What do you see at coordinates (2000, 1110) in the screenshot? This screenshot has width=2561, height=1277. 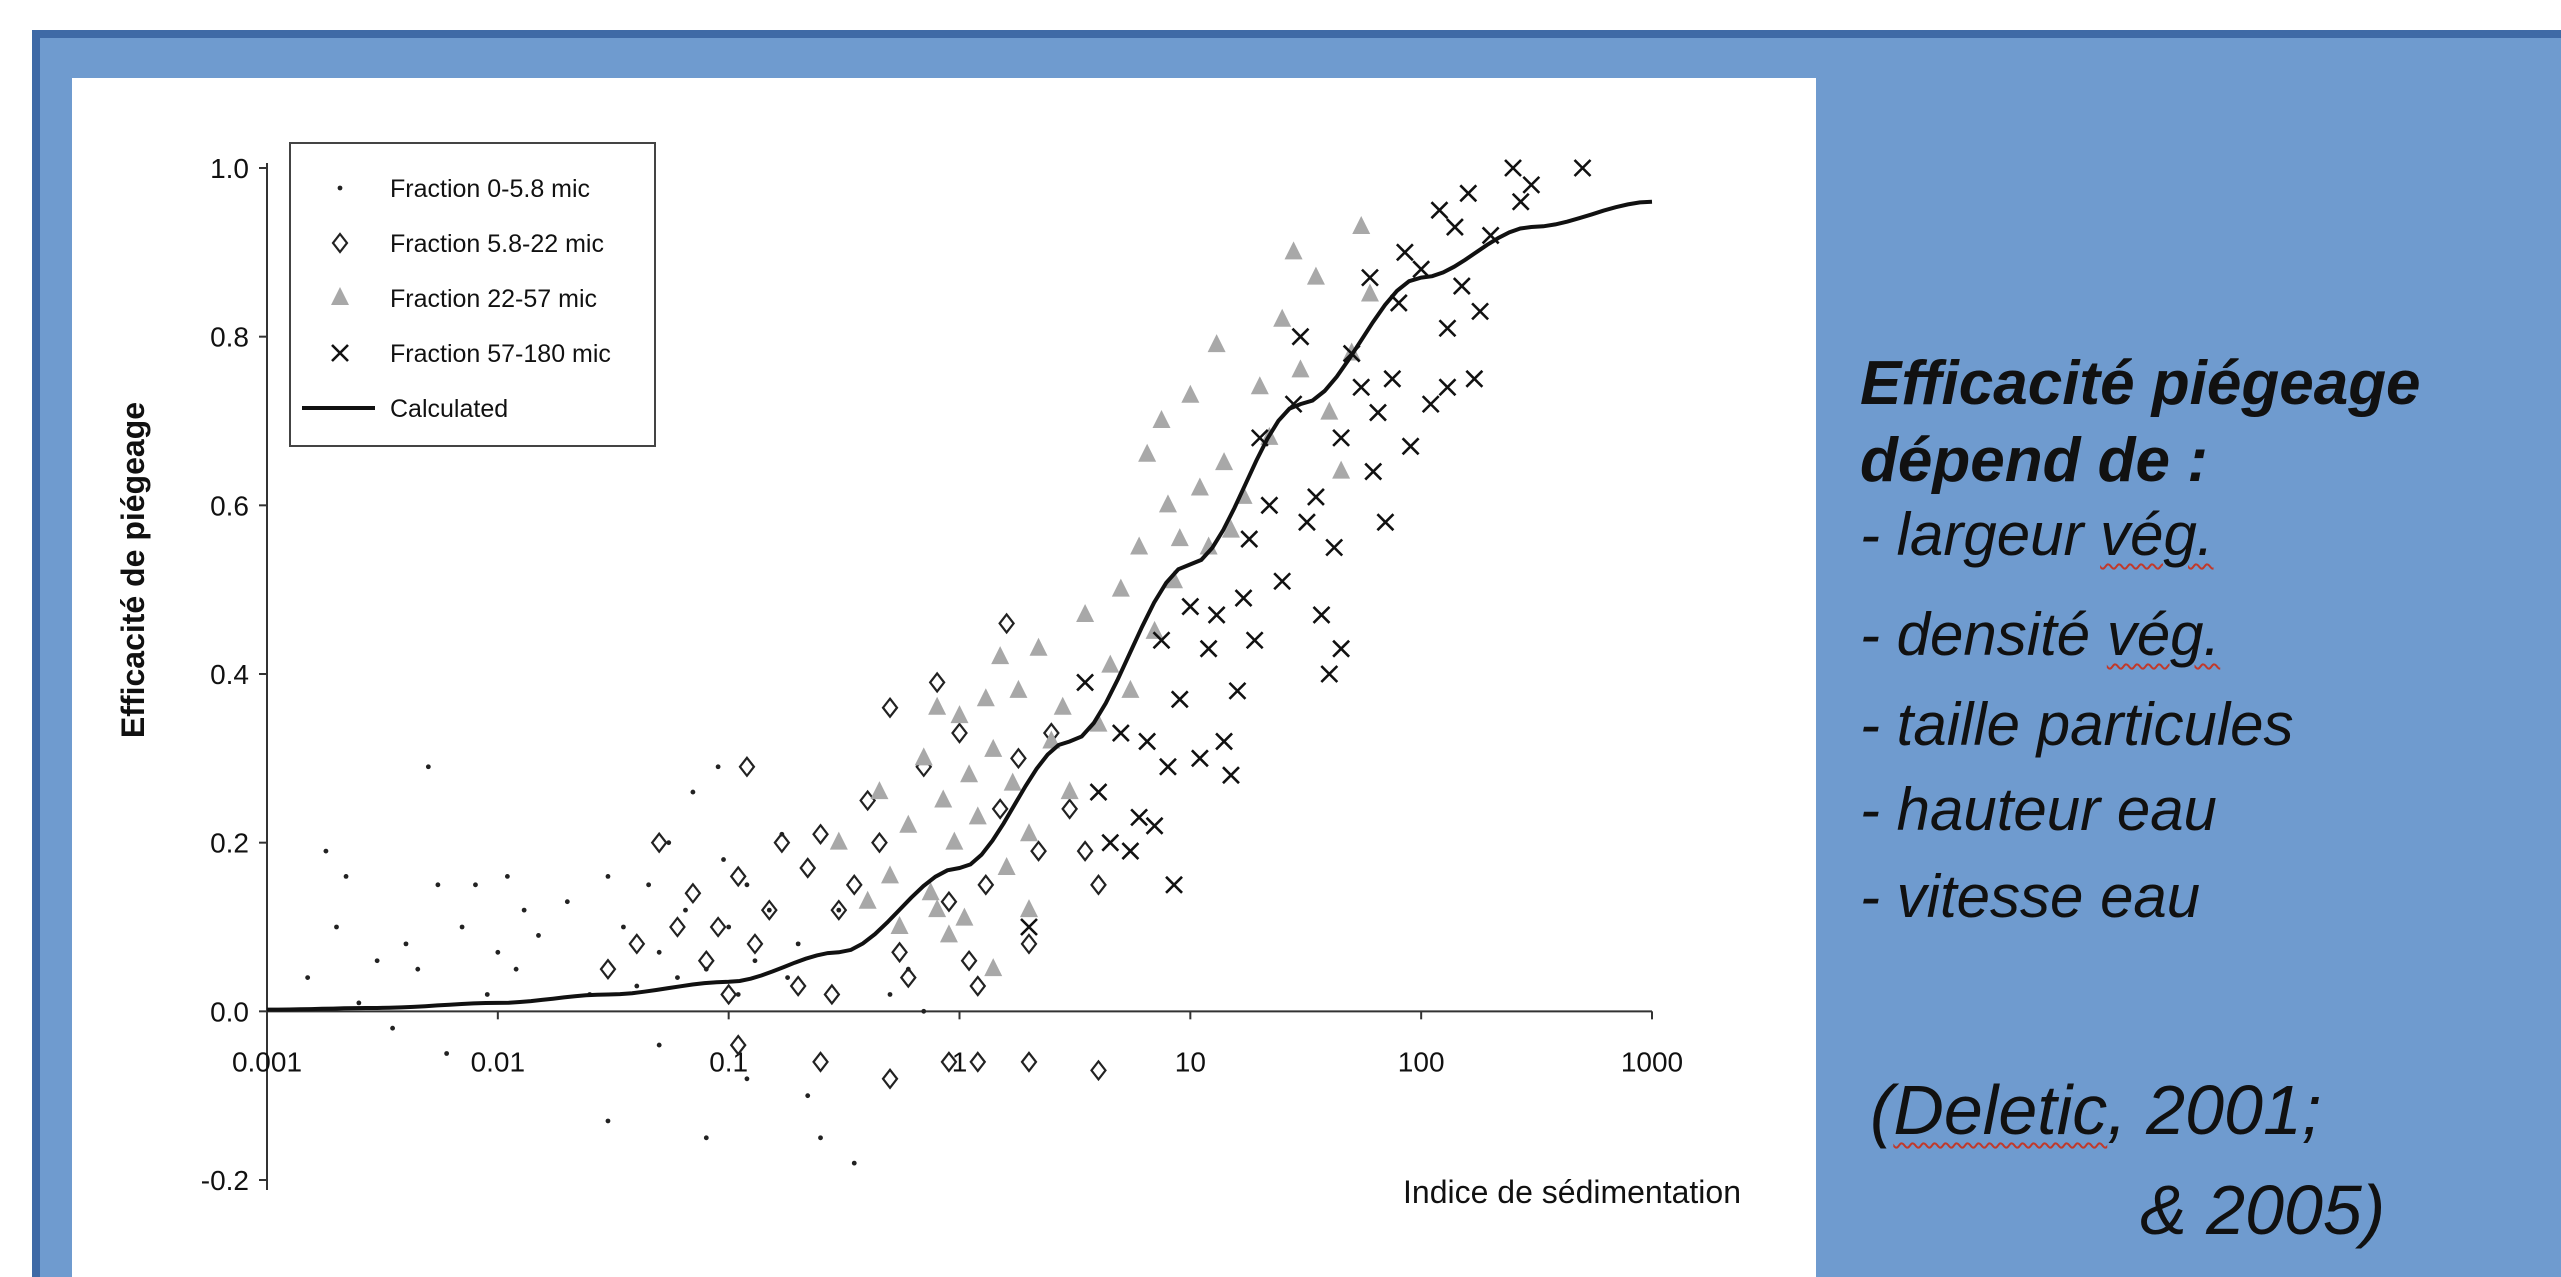 I see `citation-author: Deletic` at bounding box center [2000, 1110].